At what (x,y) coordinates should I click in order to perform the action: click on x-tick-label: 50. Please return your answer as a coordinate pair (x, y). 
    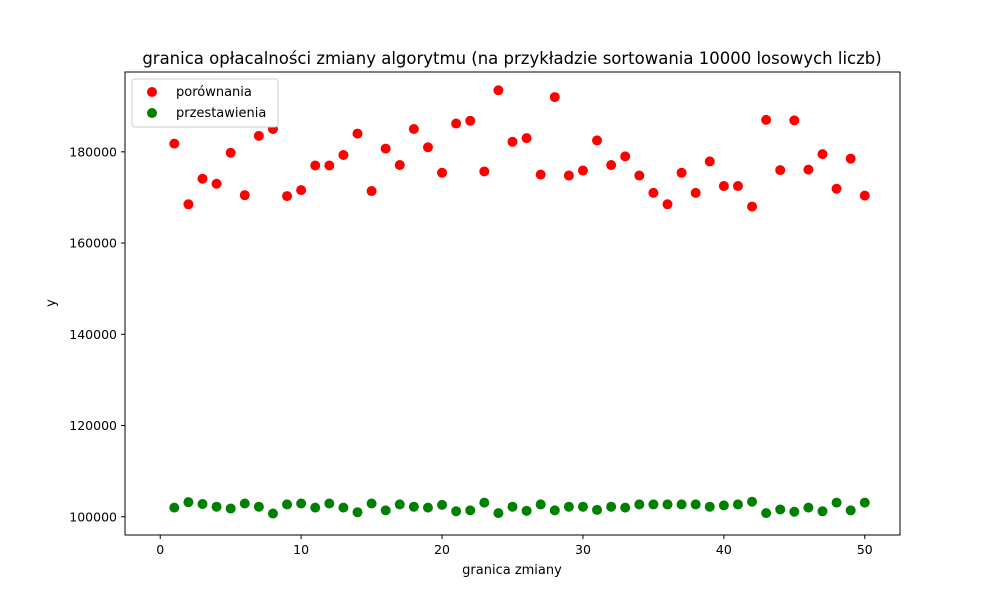
    Looking at the image, I should click on (865, 549).